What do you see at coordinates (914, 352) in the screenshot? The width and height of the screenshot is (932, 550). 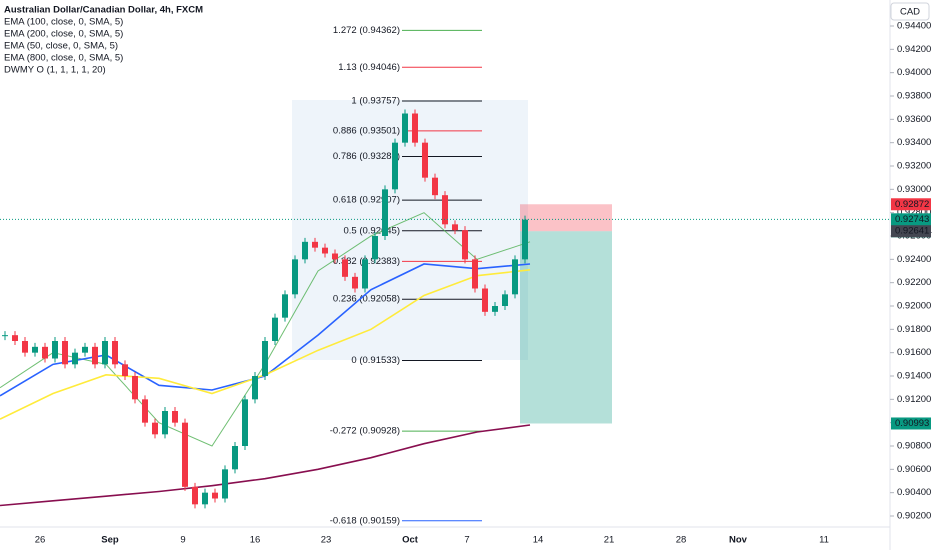 I see `y-tick-label: 0.91600` at bounding box center [914, 352].